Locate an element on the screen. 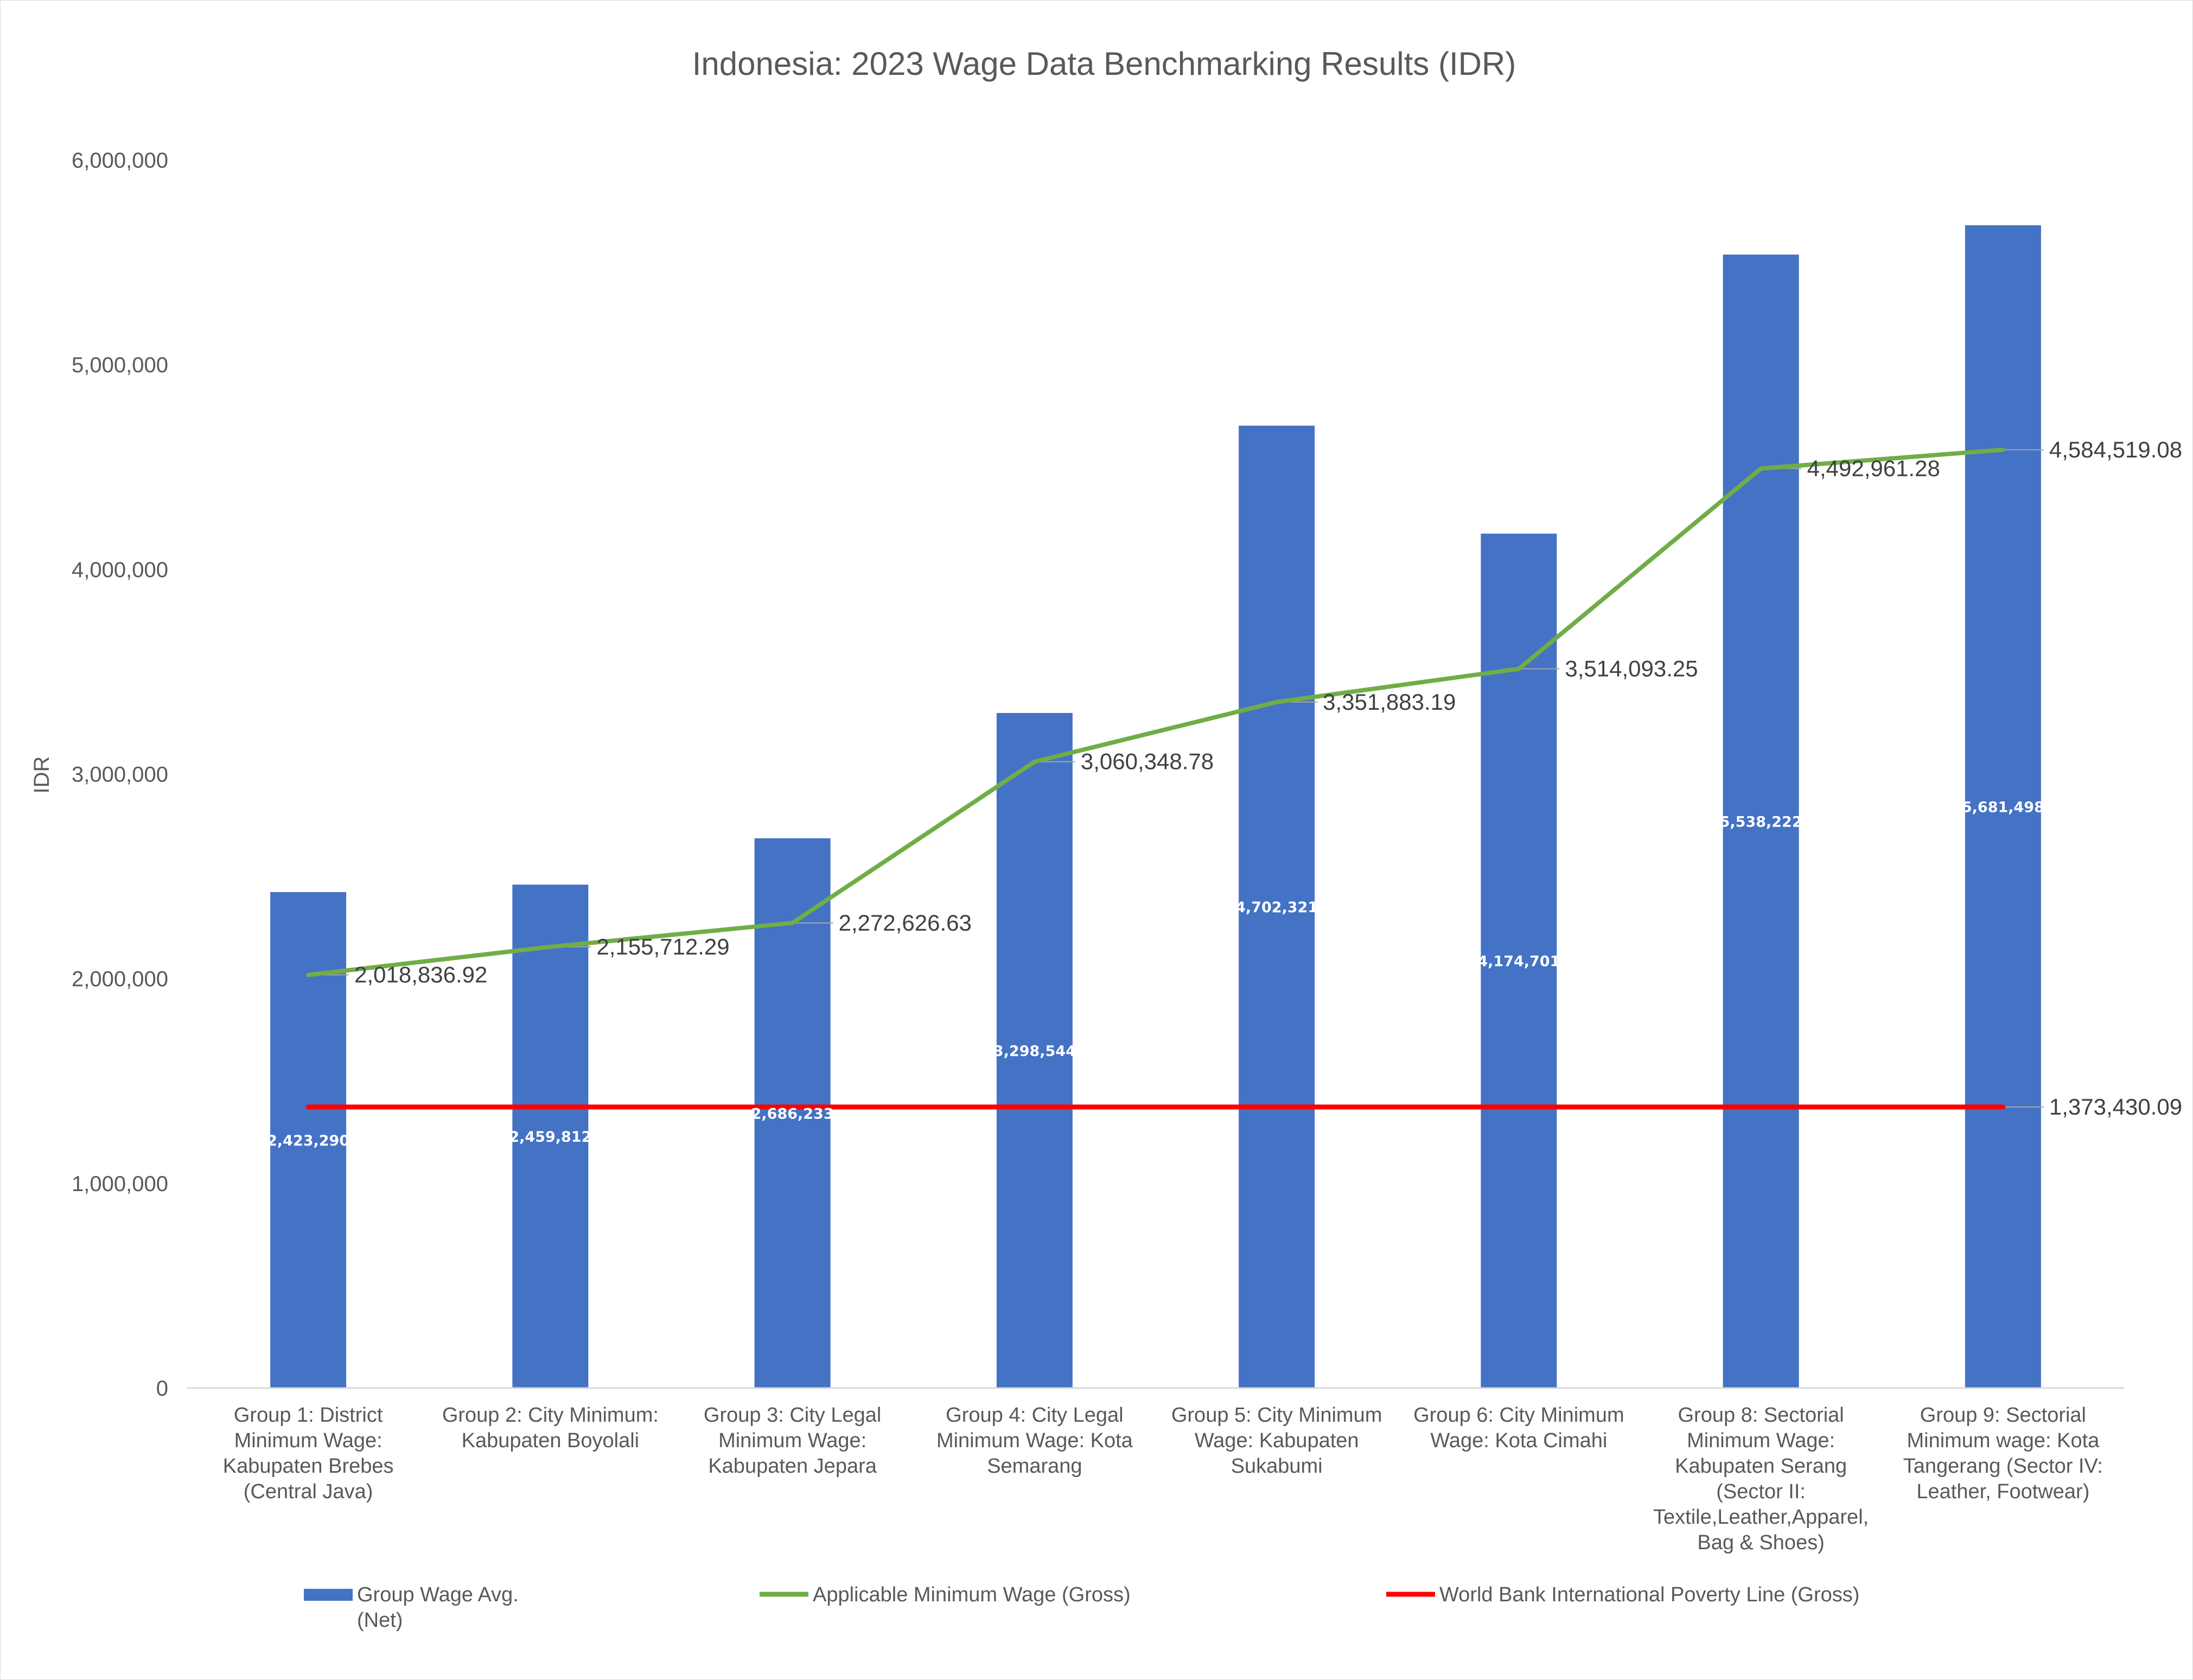  bar-value-label: 4,702,321 is located at coordinates (1276, 907).